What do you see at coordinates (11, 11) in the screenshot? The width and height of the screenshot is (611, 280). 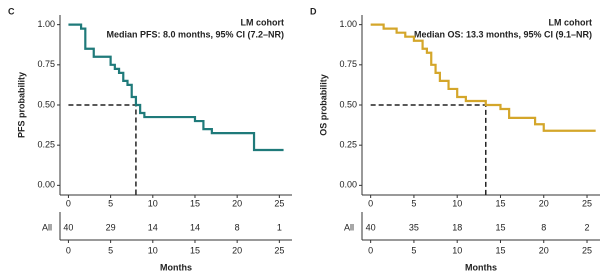 I see `panel-letter: C` at bounding box center [11, 11].